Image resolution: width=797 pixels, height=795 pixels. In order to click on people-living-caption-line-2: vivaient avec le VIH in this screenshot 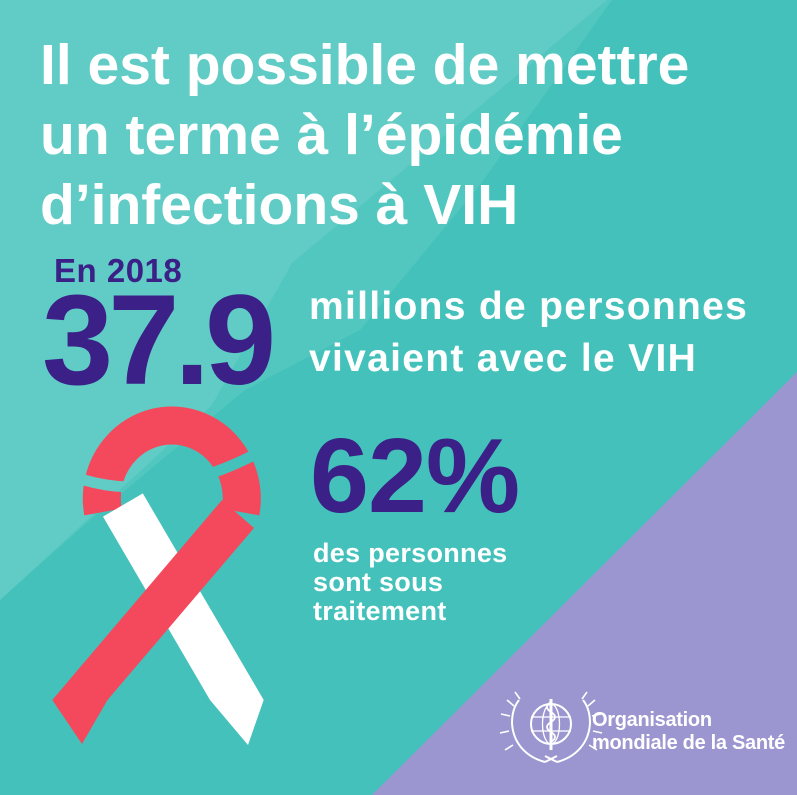, I will do `click(503, 358)`.